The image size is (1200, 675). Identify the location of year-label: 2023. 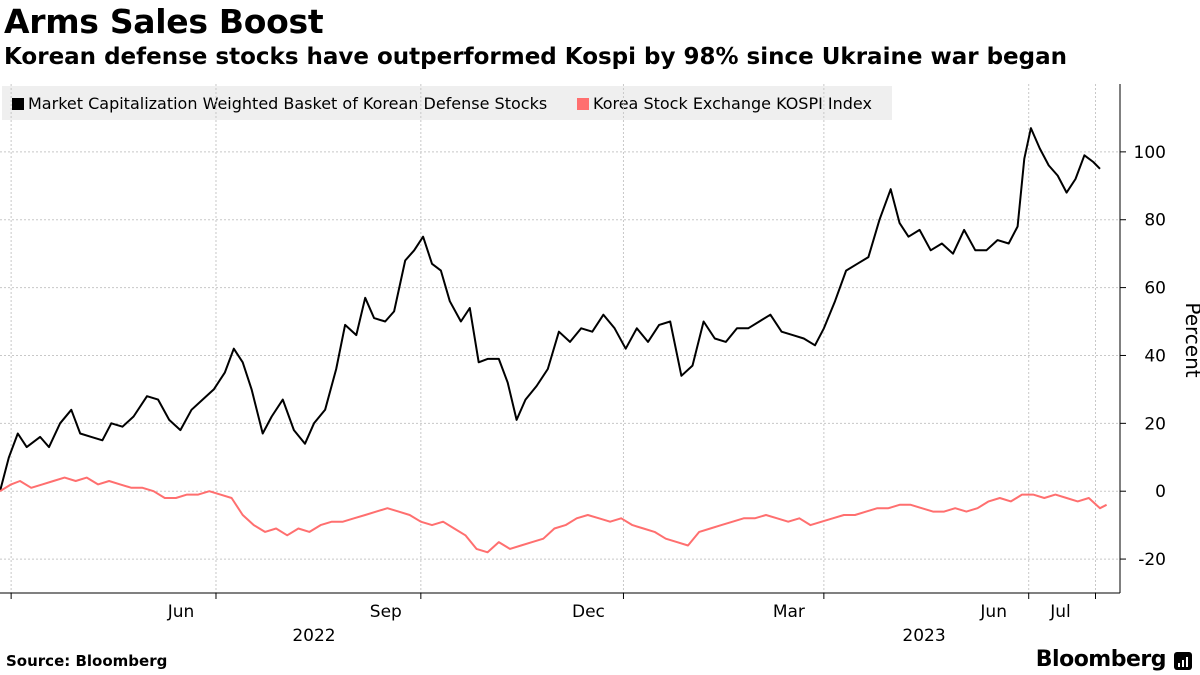
(923, 636).